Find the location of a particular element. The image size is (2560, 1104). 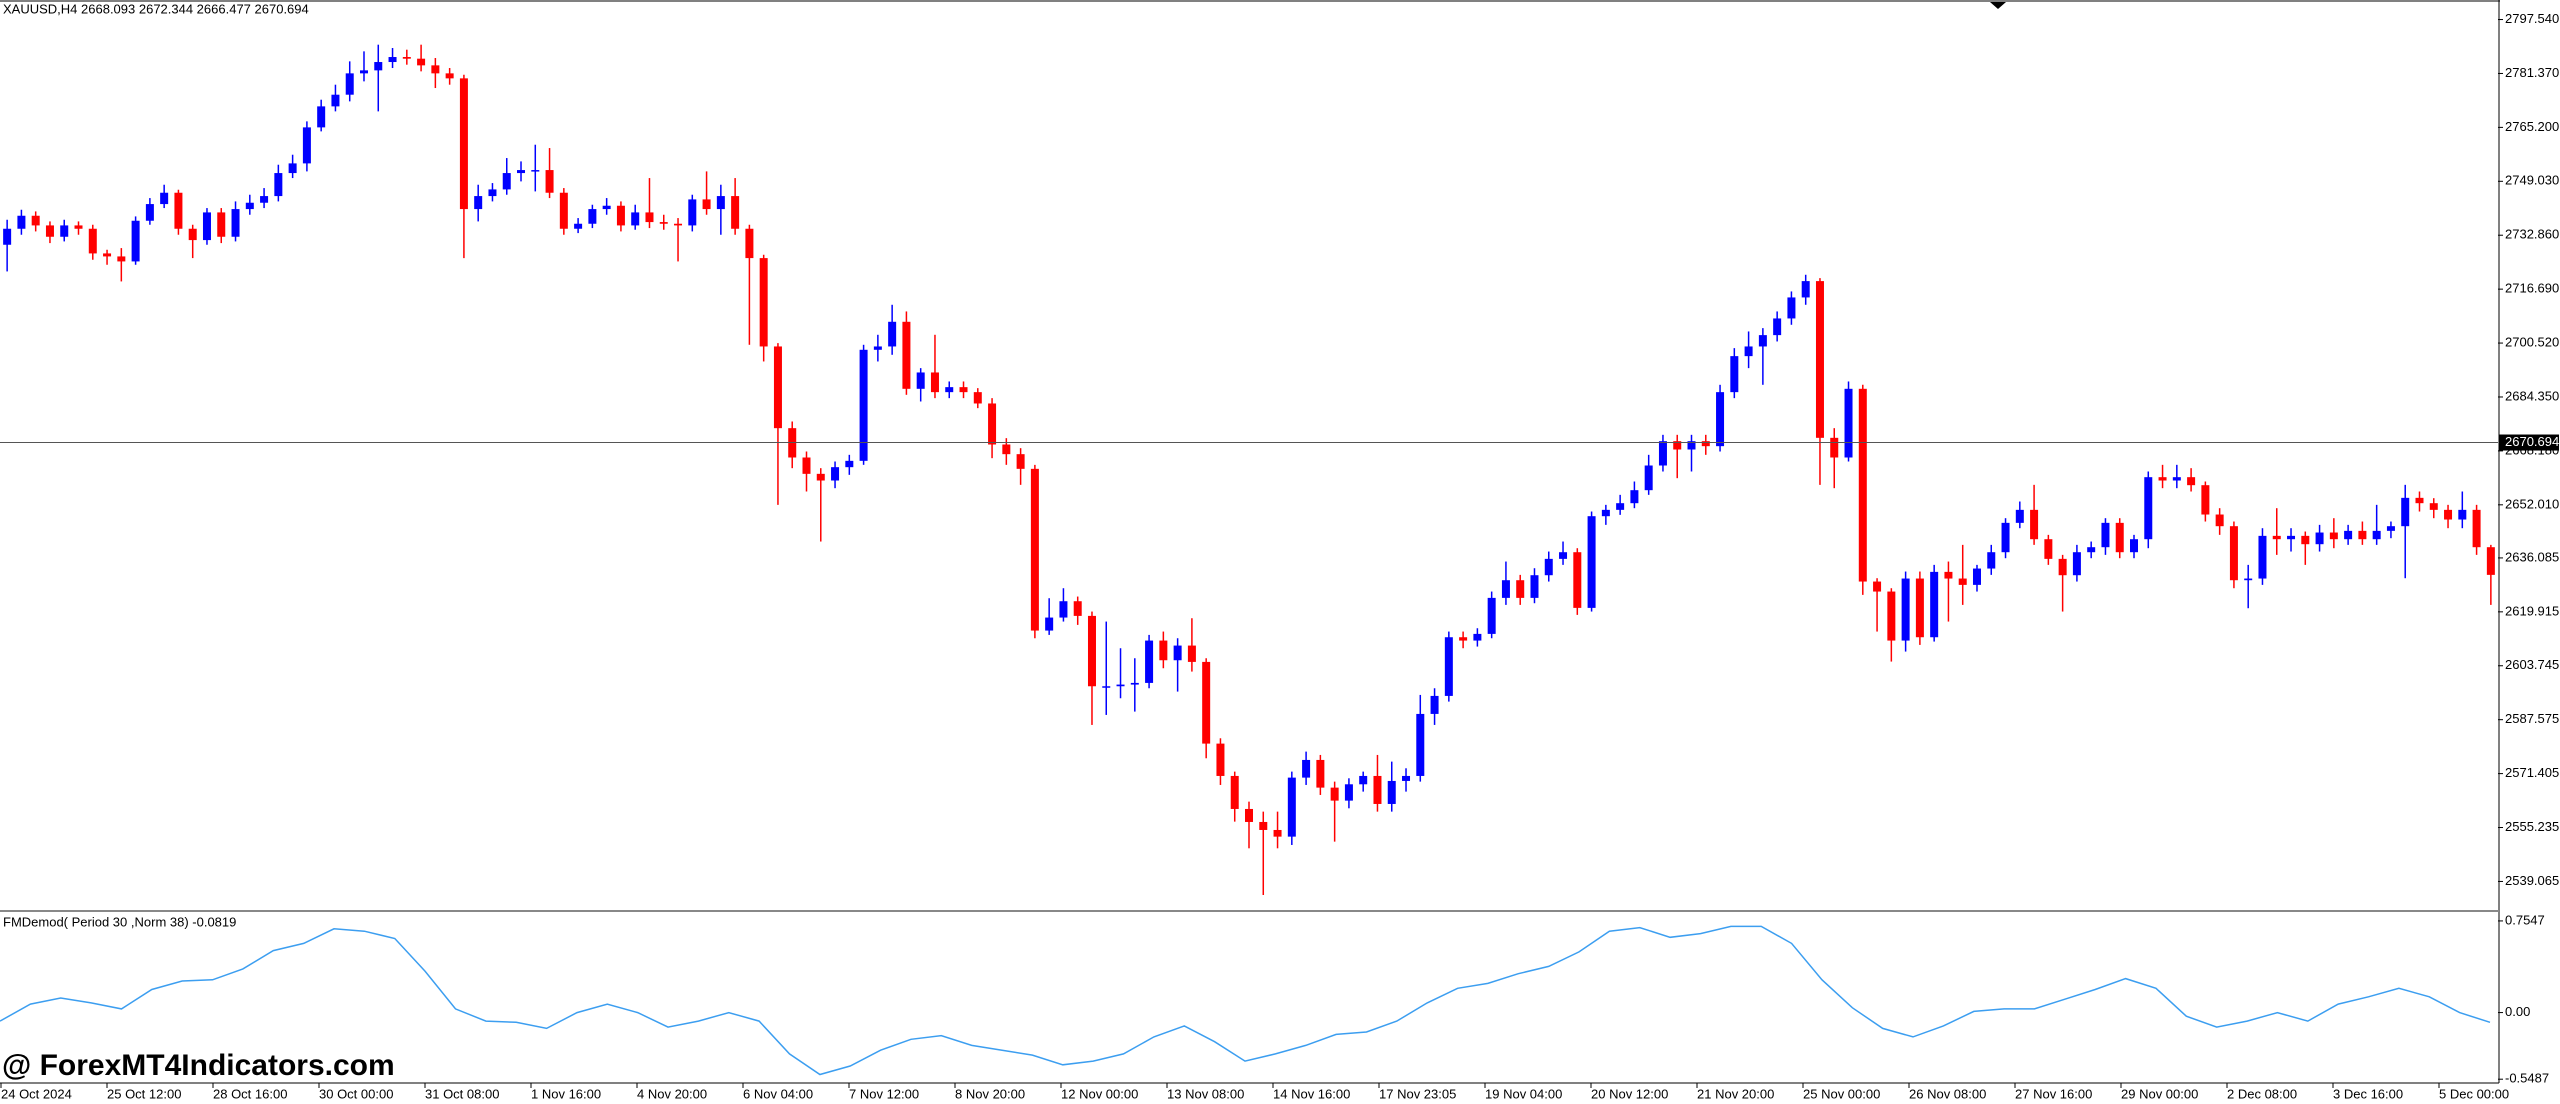

watermark: @ ForexMT4Indicators.com is located at coordinates (198, 1065).